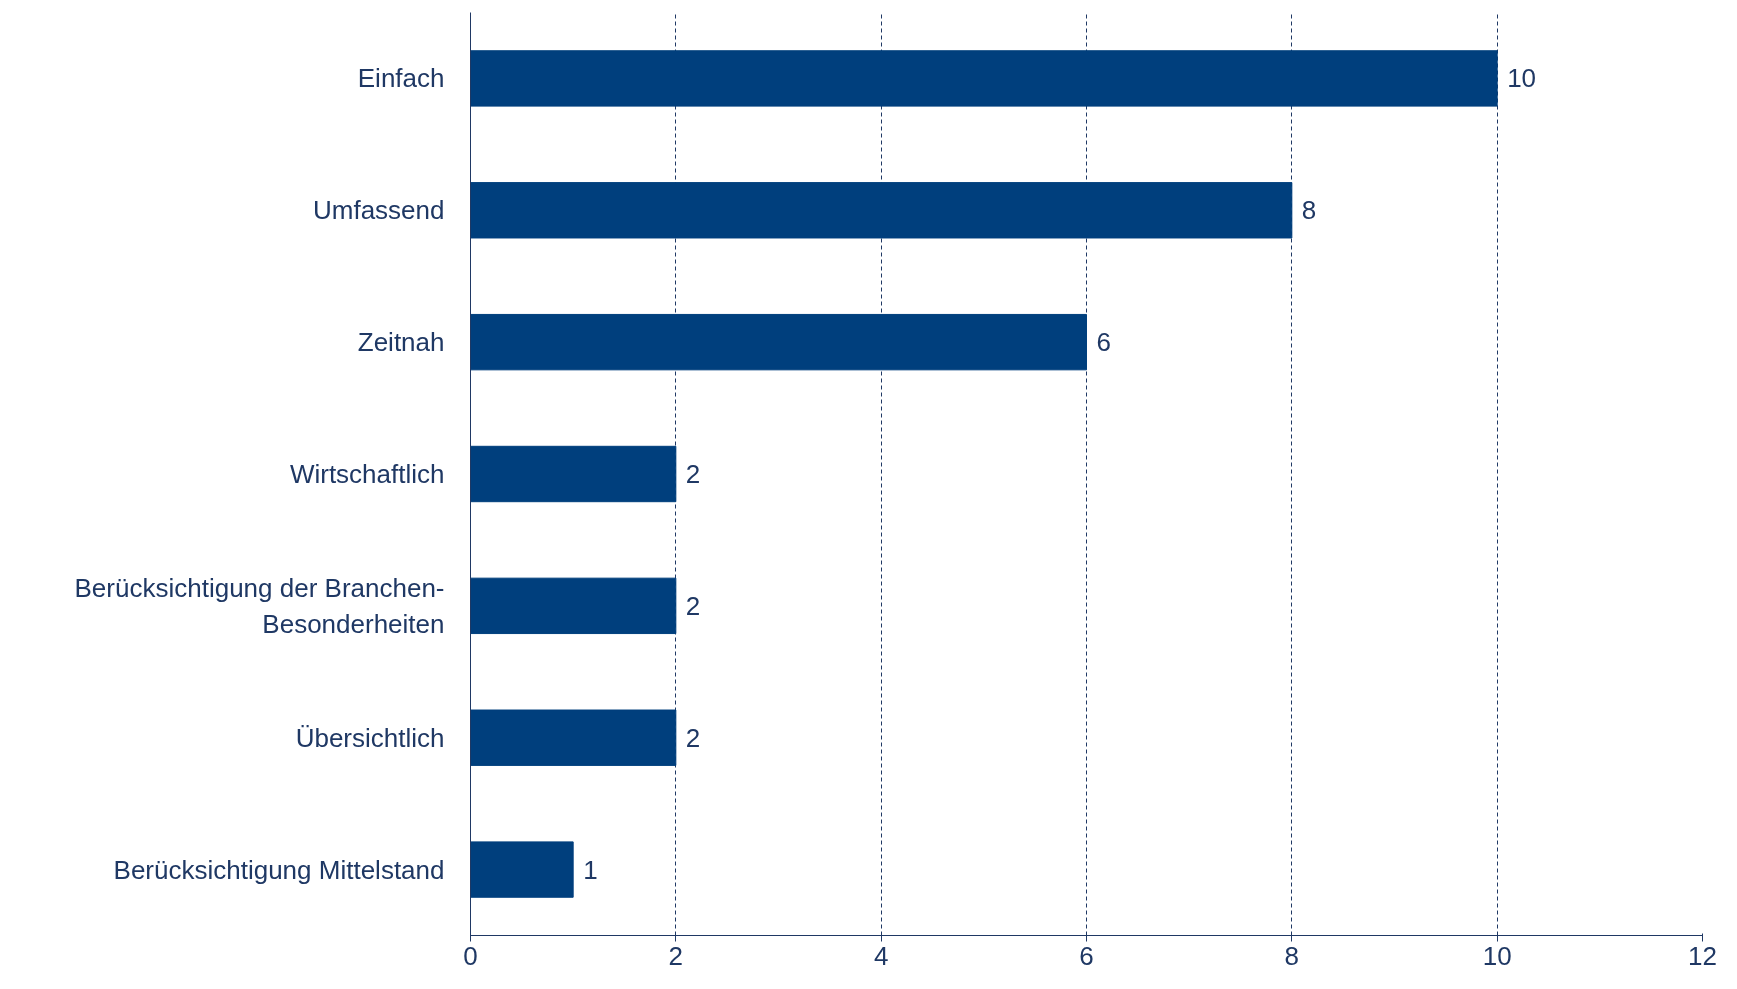  Describe the element at coordinates (590, 869) in the screenshot. I see `data-label: 1` at that location.